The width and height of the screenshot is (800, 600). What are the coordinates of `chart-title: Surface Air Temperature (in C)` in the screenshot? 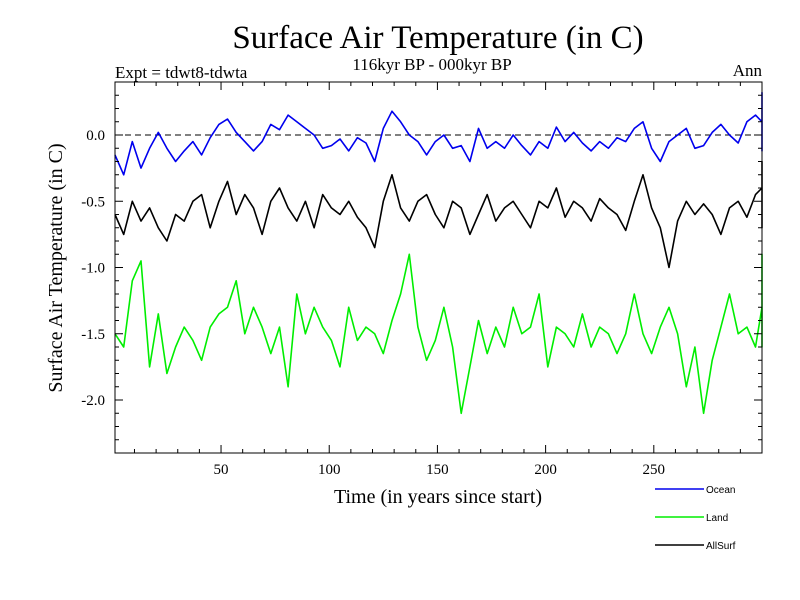 It's located at (437, 38).